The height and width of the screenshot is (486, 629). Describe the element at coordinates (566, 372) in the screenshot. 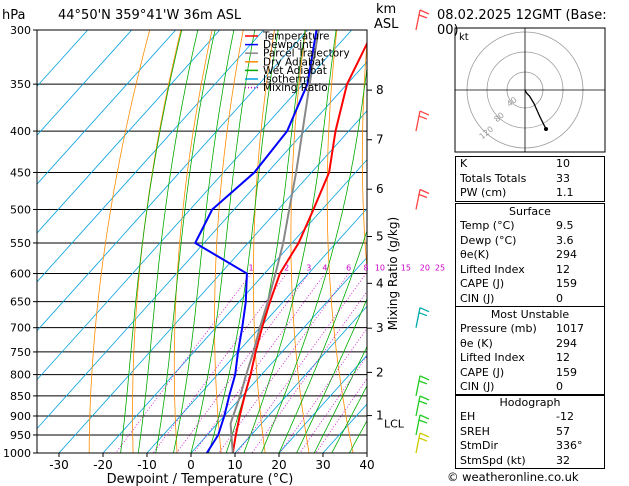

I see `mu-value: 159` at that location.